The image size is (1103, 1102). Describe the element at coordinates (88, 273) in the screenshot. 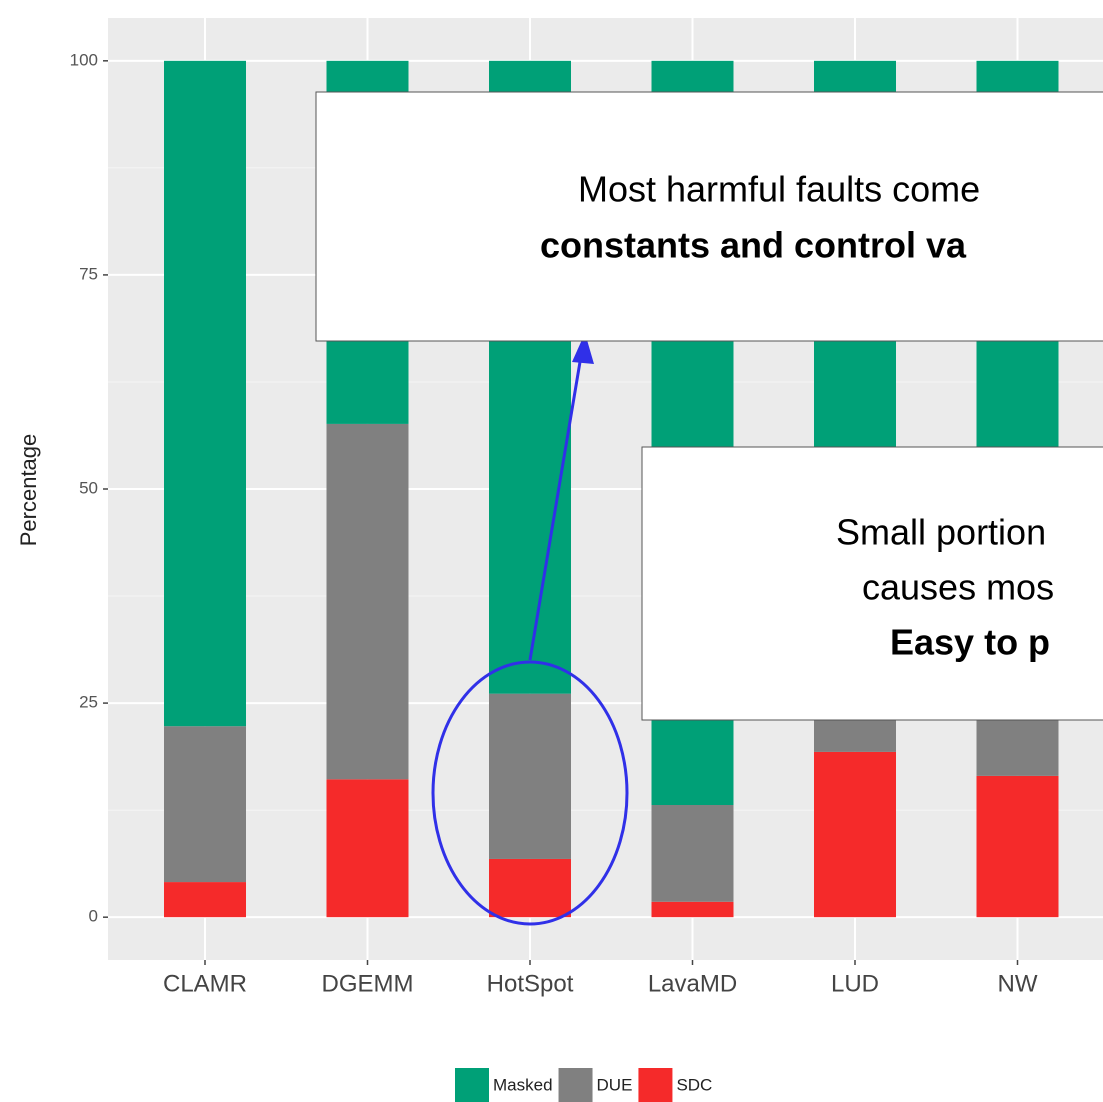

I see `y-tick-label: 75` at that location.